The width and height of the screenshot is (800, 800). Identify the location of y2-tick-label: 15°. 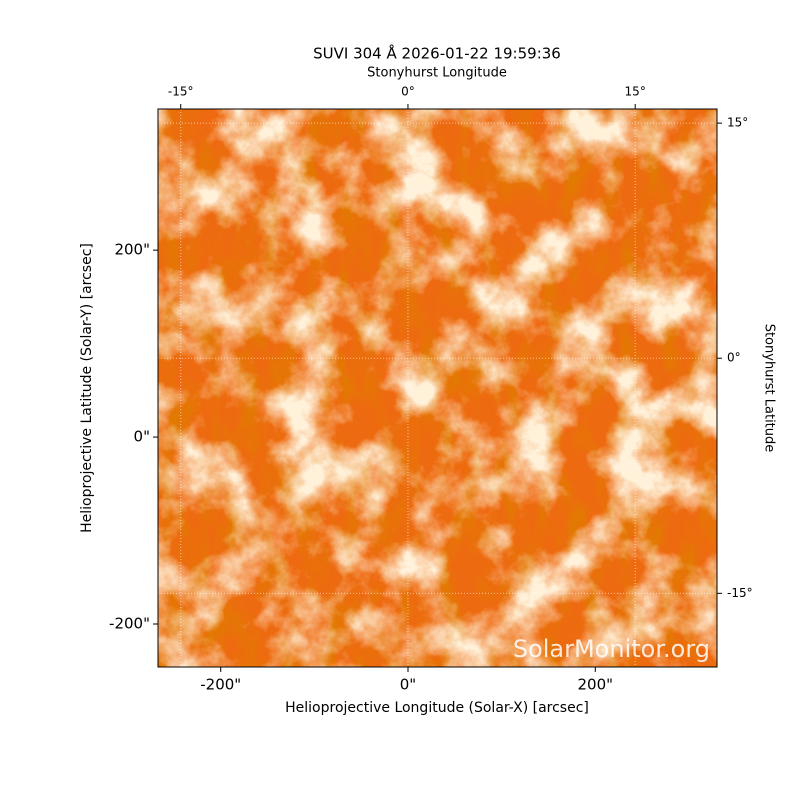
(737, 123).